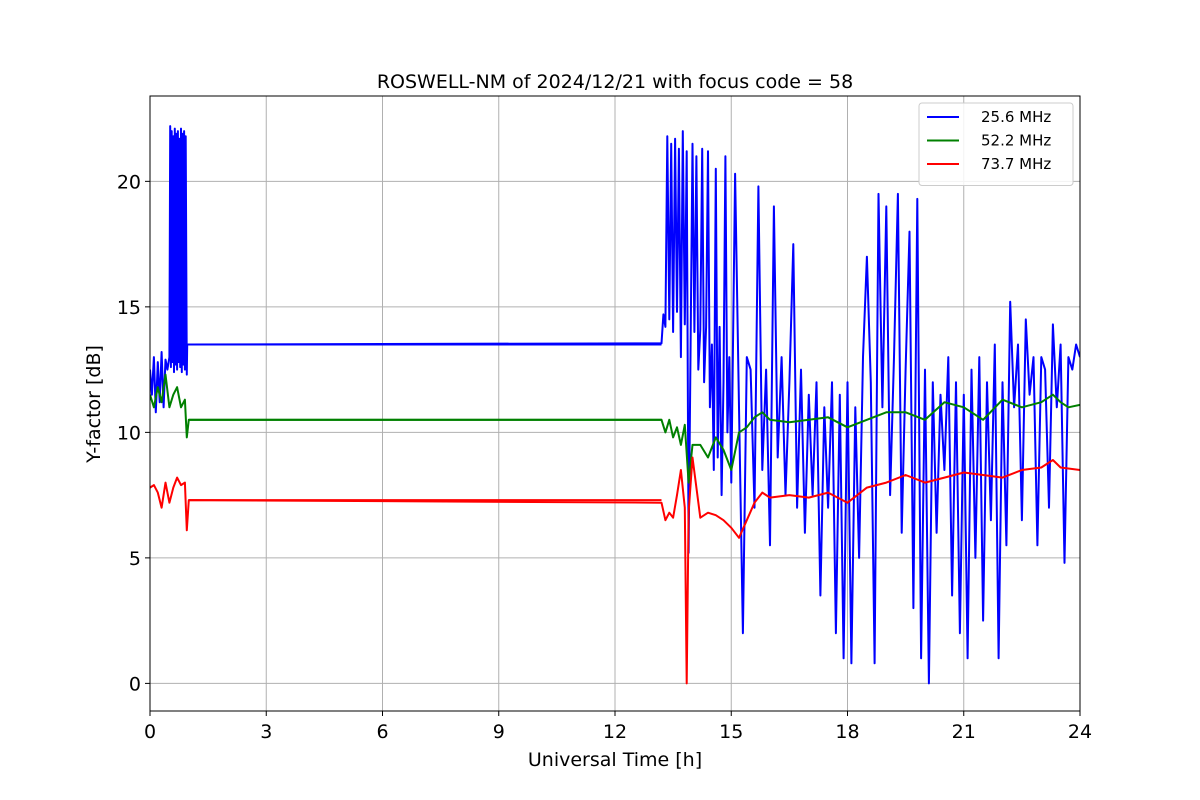  What do you see at coordinates (129, 433) in the screenshot?
I see `y-tick-label: 10` at bounding box center [129, 433].